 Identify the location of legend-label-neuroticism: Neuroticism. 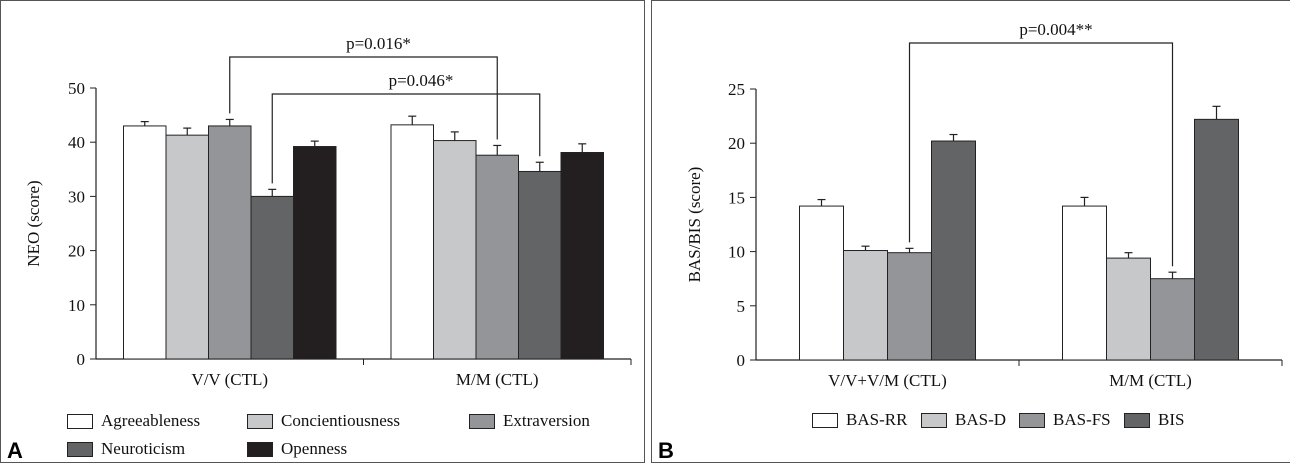
(143, 448).